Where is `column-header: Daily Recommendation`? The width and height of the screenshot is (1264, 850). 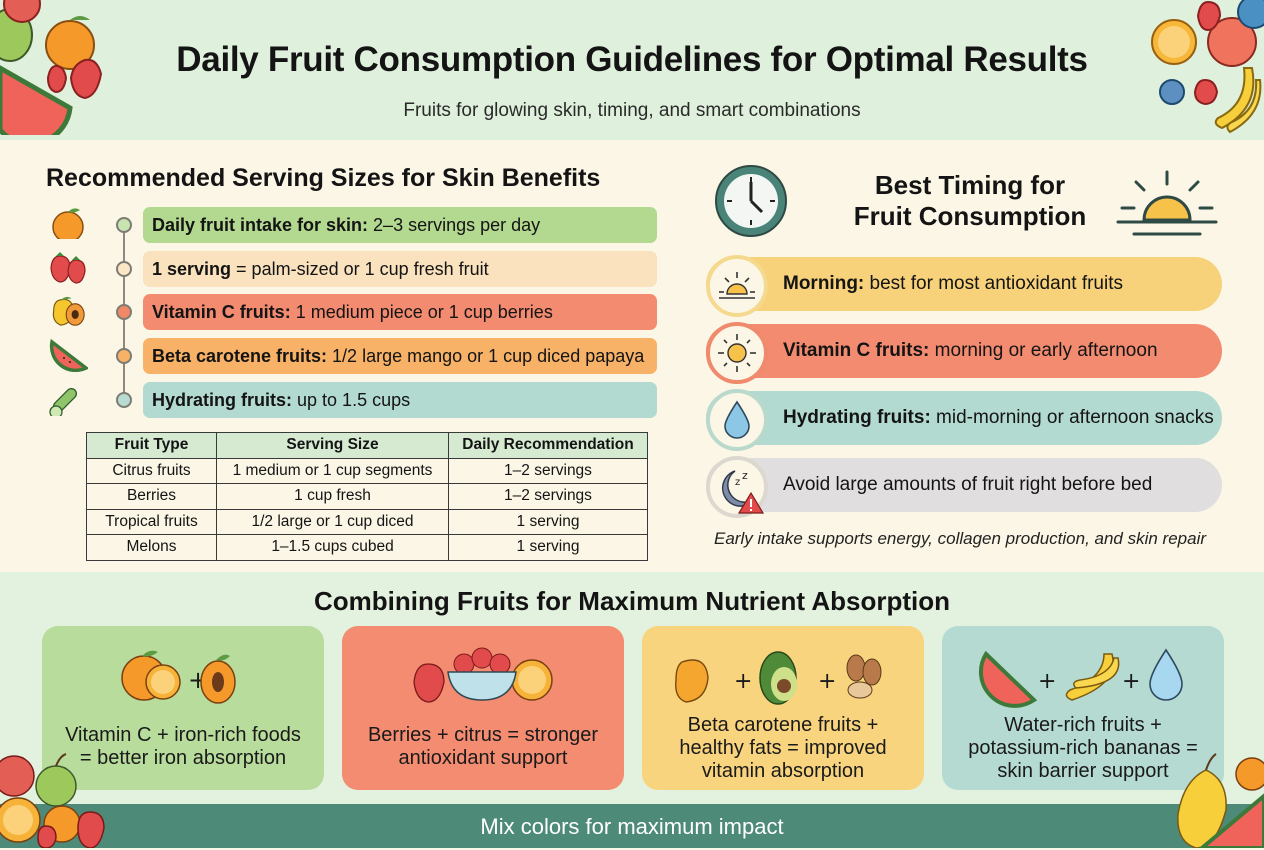
column-header: Daily Recommendation is located at coordinates (548, 445).